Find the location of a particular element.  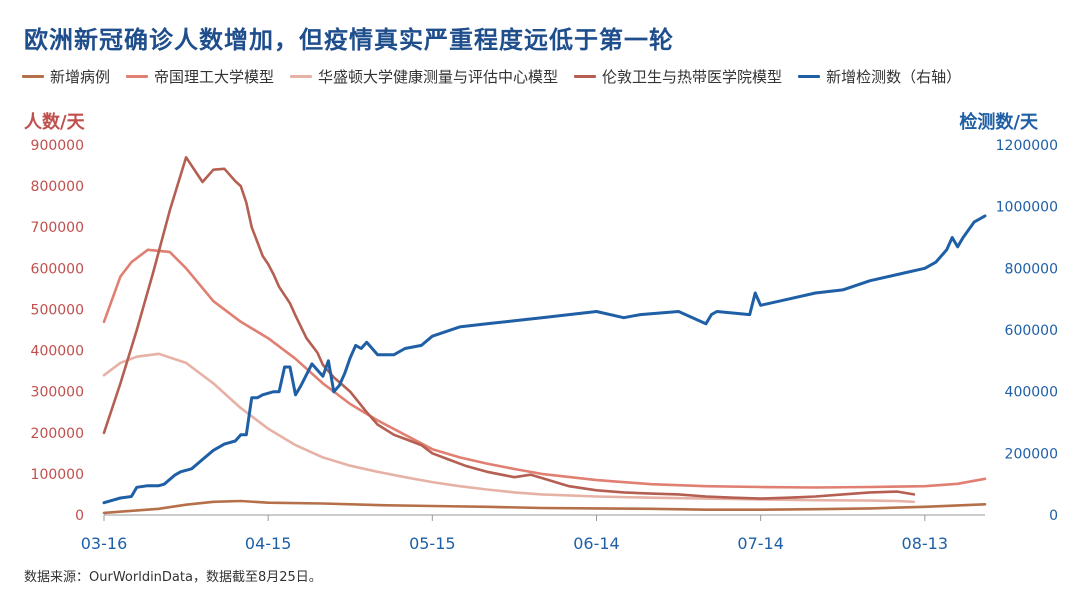

right-tick-label: 600000 is located at coordinates (1031, 331).